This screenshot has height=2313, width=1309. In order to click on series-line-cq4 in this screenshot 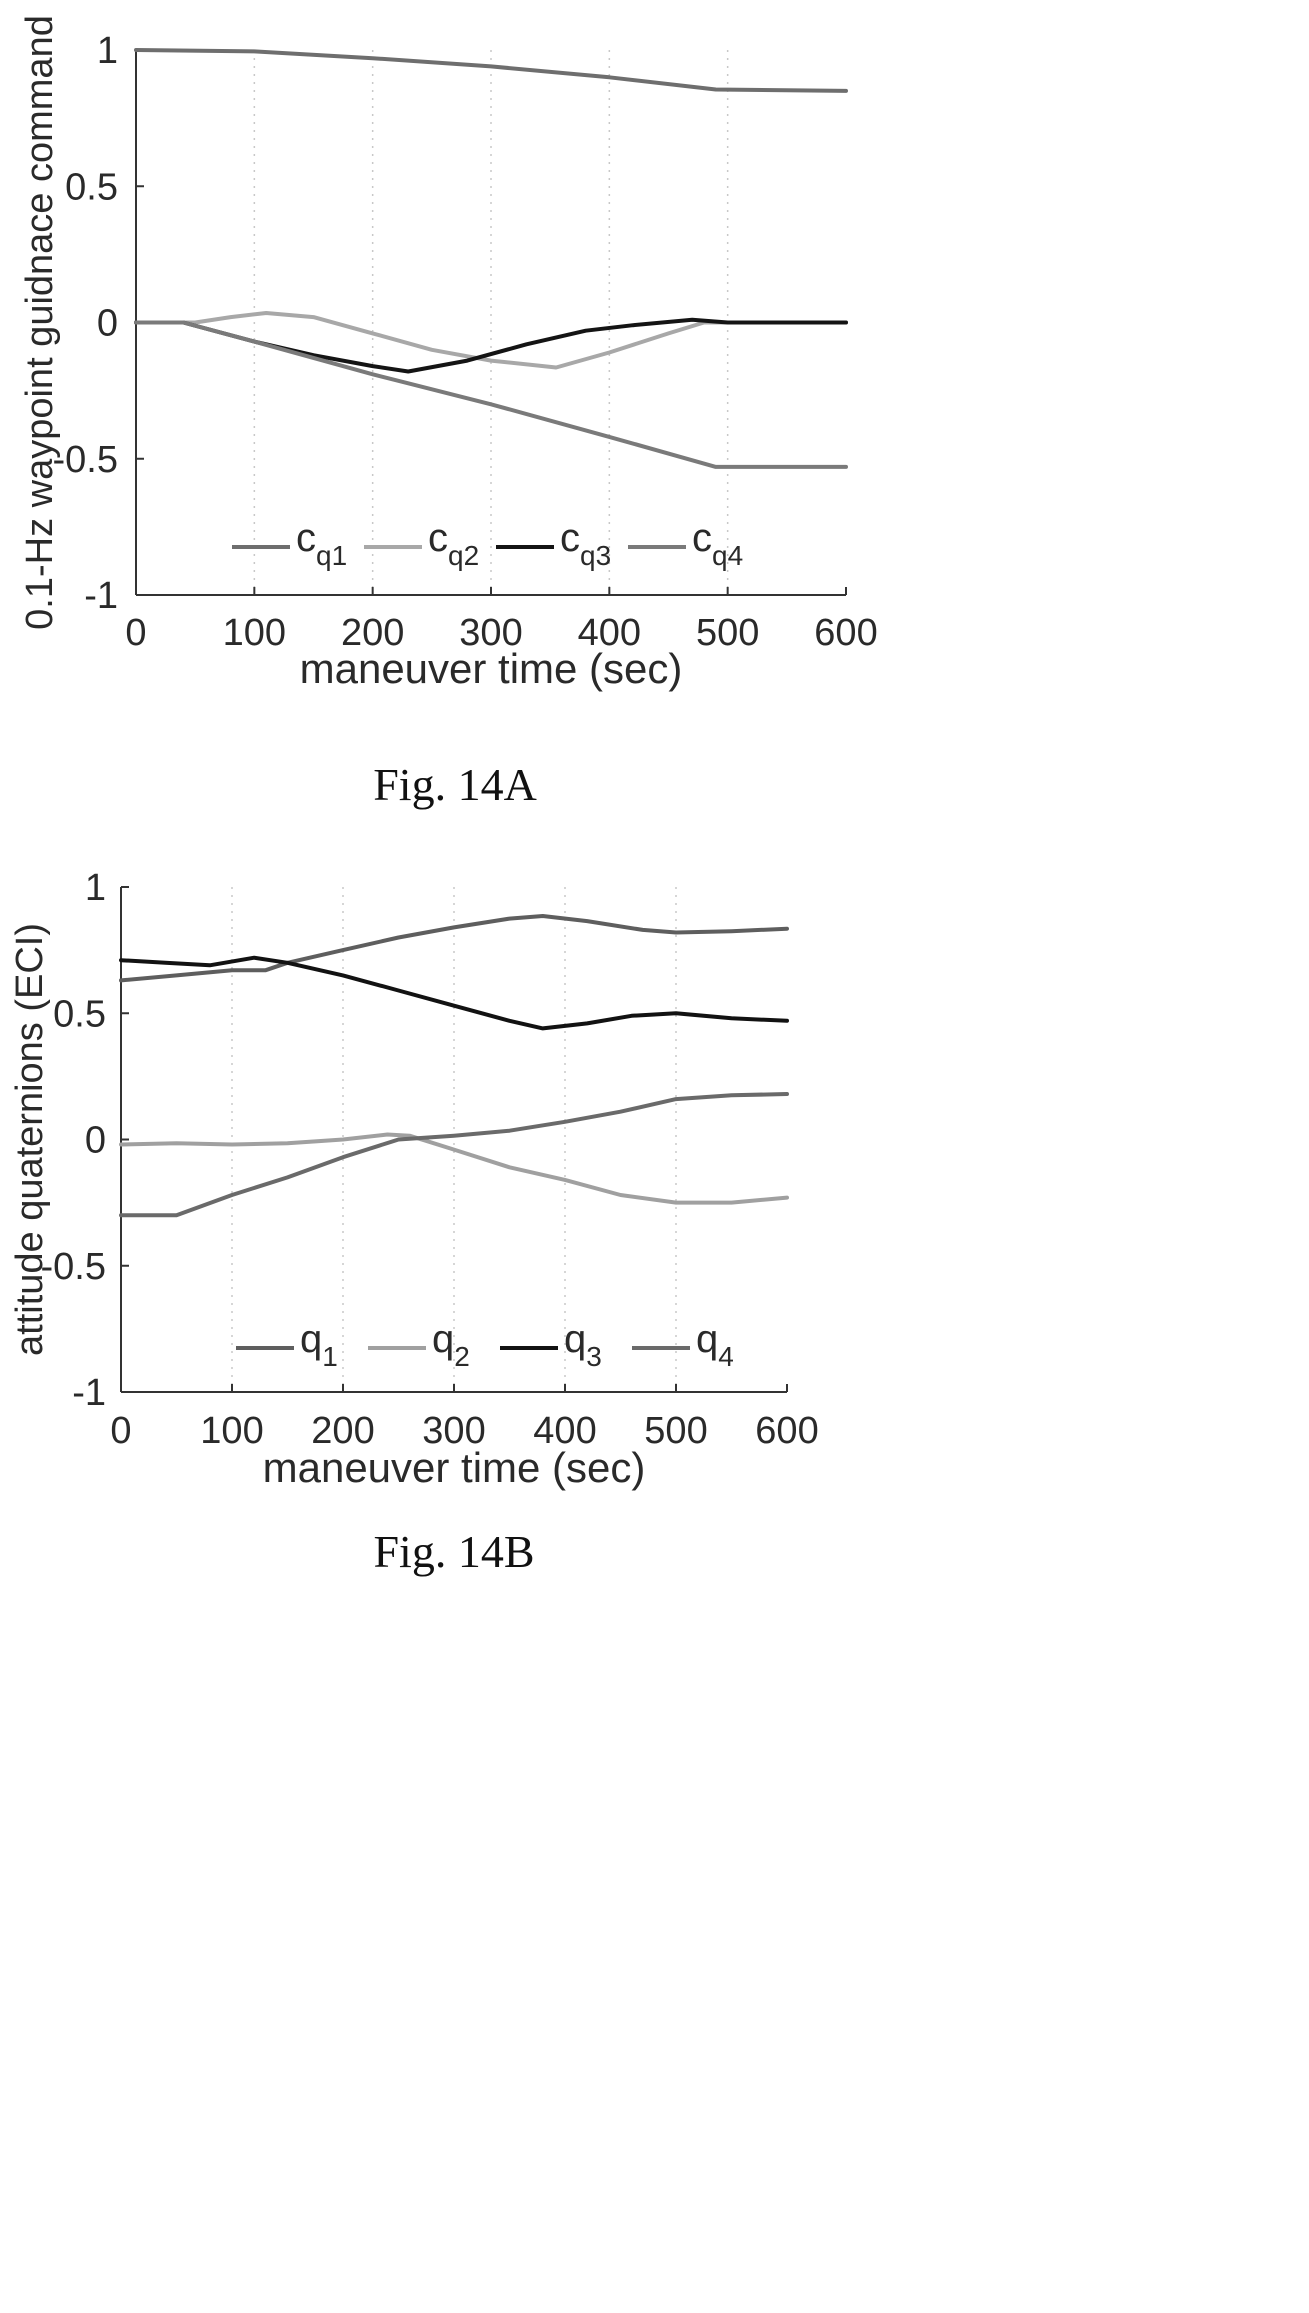, I will do `click(491, 394)`.